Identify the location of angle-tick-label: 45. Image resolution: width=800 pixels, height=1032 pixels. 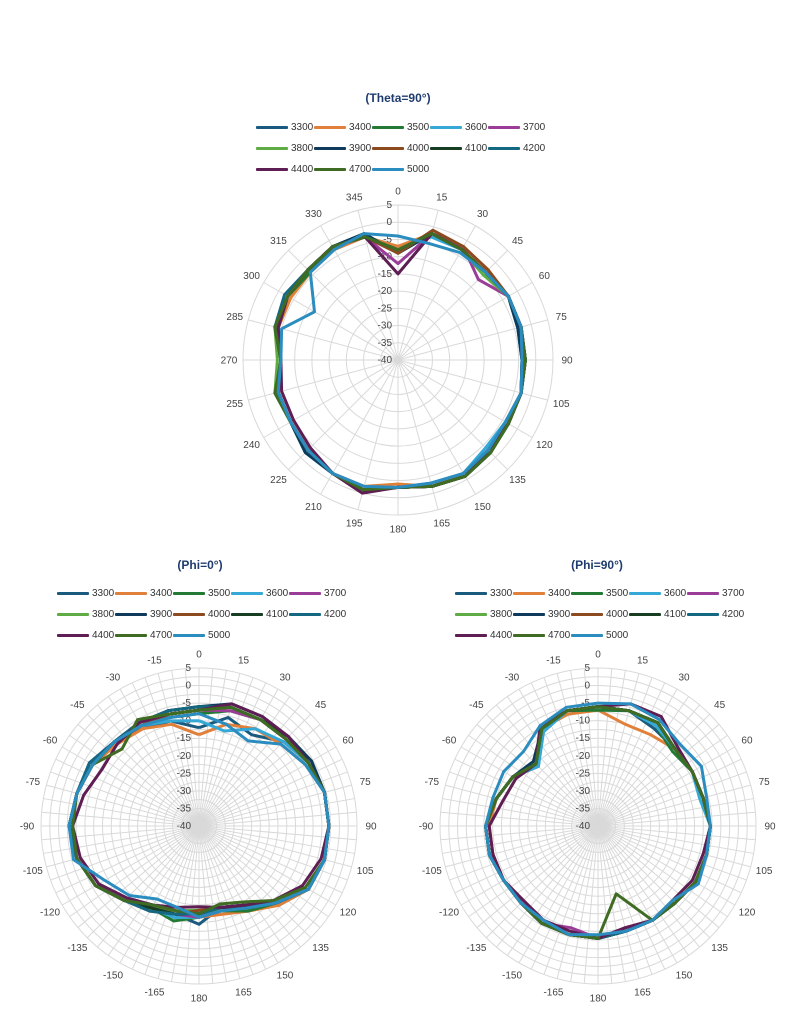
(518, 241).